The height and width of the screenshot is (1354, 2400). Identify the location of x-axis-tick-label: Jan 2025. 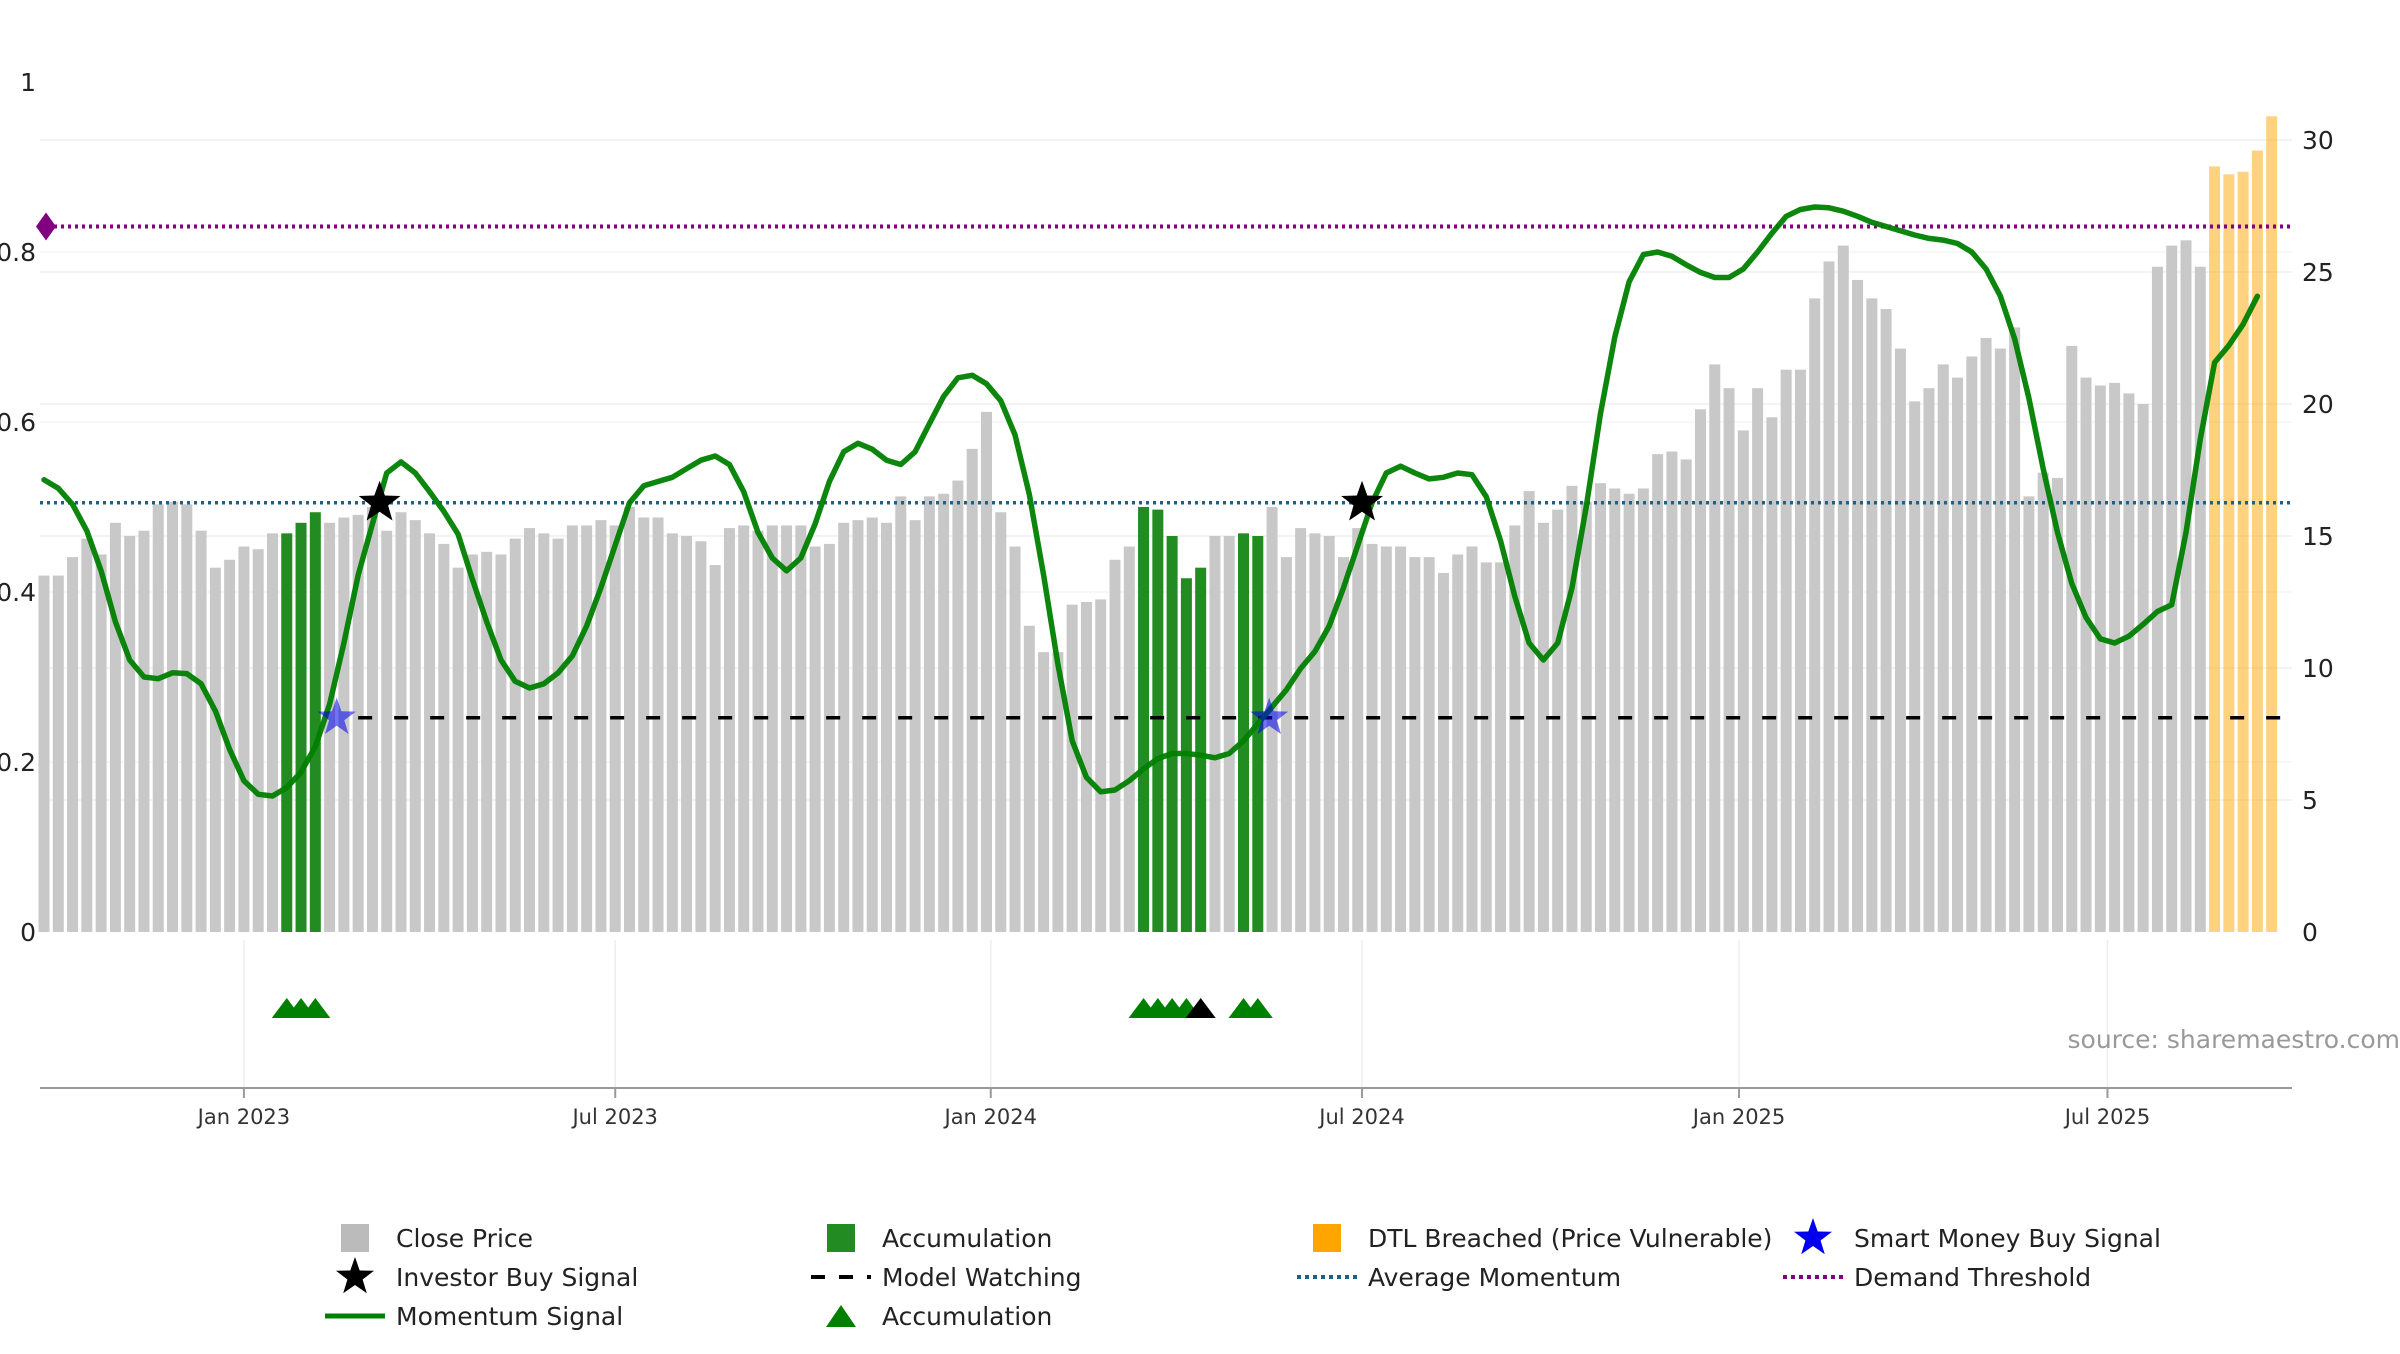
(1738, 1117).